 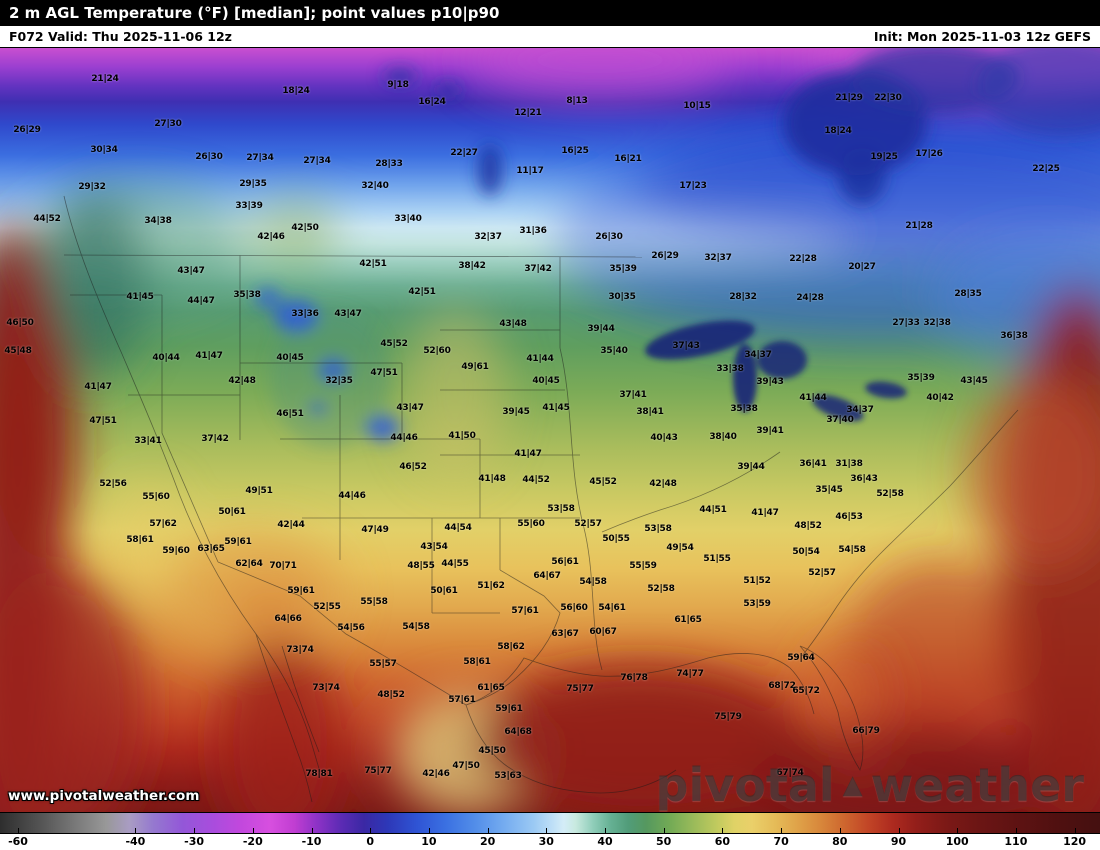 I want to click on colorbar-tick-label: 10, so click(x=429, y=841).